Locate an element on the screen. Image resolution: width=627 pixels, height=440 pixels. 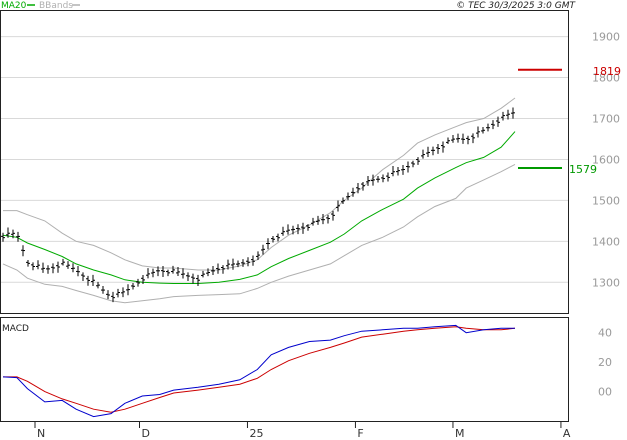
y-tick-label: 1900 is located at coordinates (606, 37).